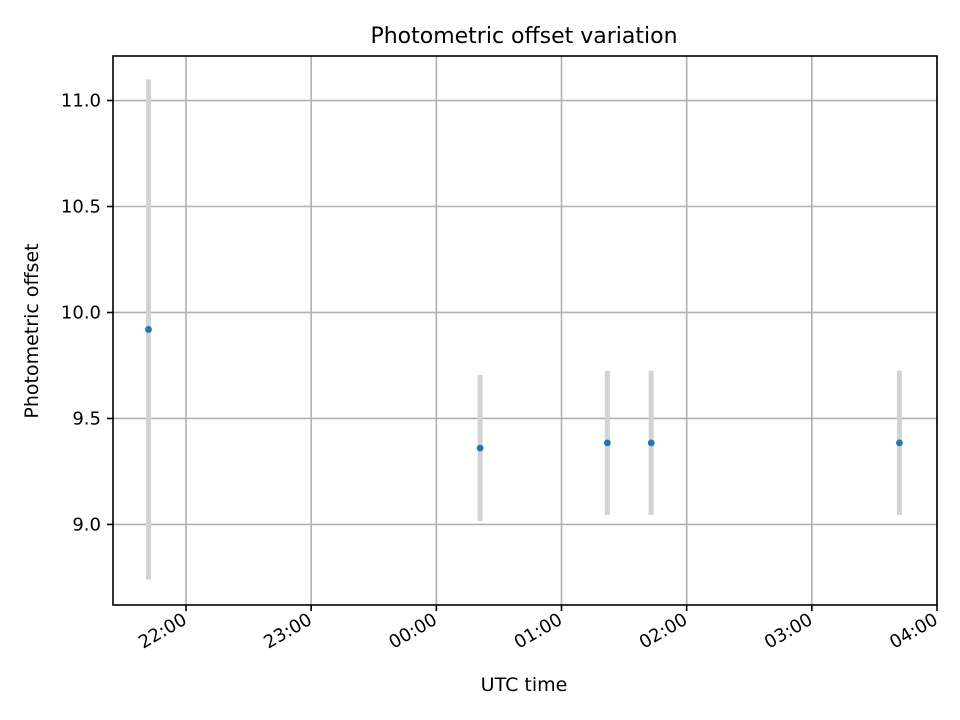  What do you see at coordinates (81, 101) in the screenshot?
I see `y-tick-label: 11.0` at bounding box center [81, 101].